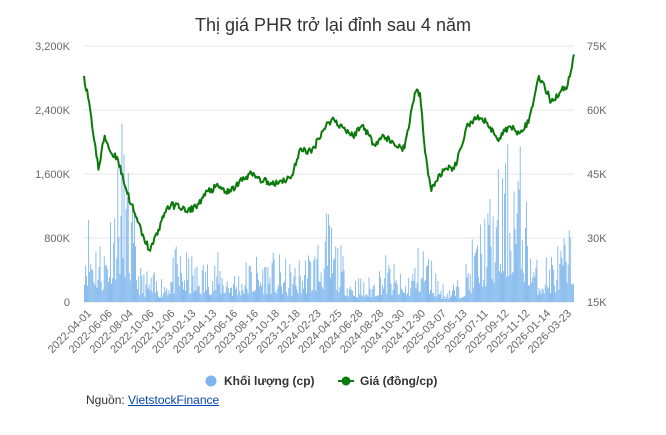  I want to click on source-link: VietstockFinance, so click(174, 400).